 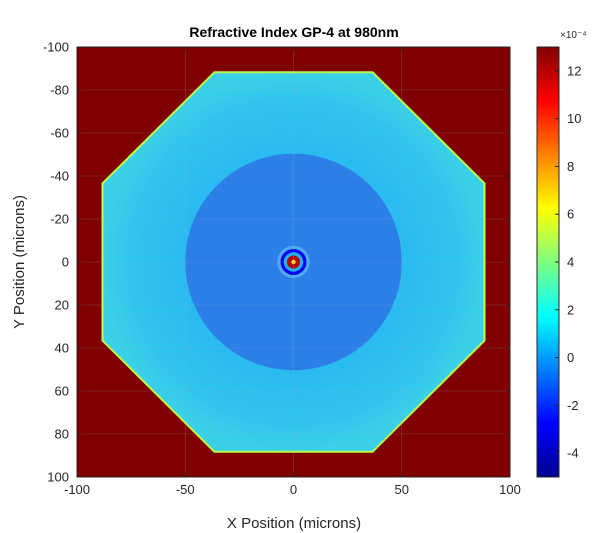 What do you see at coordinates (58, 477) in the screenshot?
I see `y-tick-label: 100` at bounding box center [58, 477].